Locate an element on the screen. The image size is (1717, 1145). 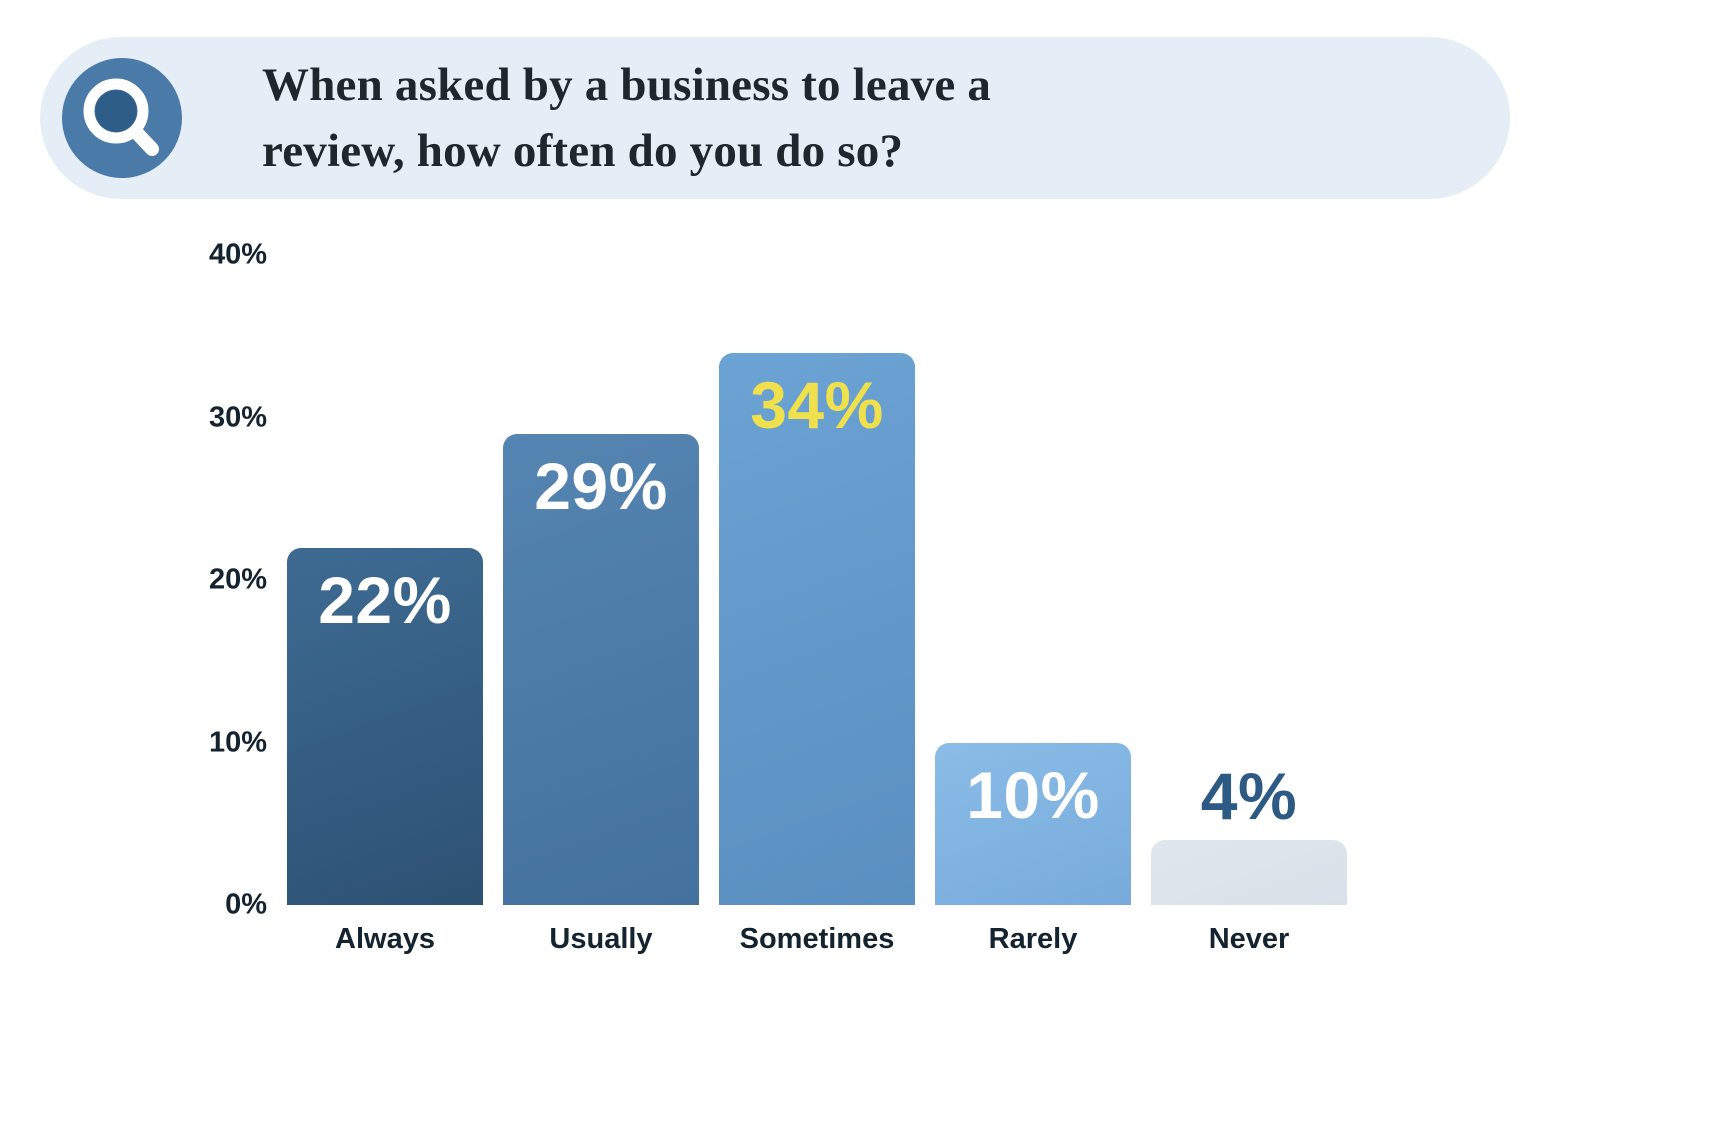
bar-value-label: 29% is located at coordinates (601, 485).